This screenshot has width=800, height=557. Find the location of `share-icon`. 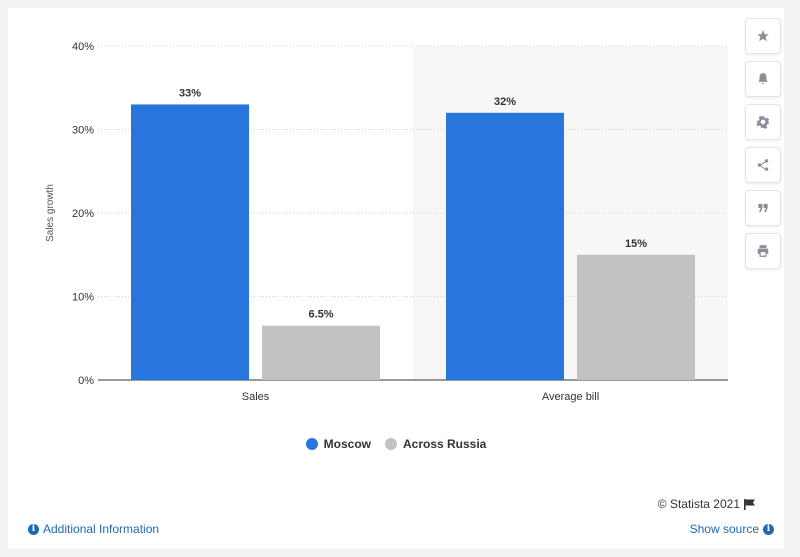

share-icon is located at coordinates (763, 165).